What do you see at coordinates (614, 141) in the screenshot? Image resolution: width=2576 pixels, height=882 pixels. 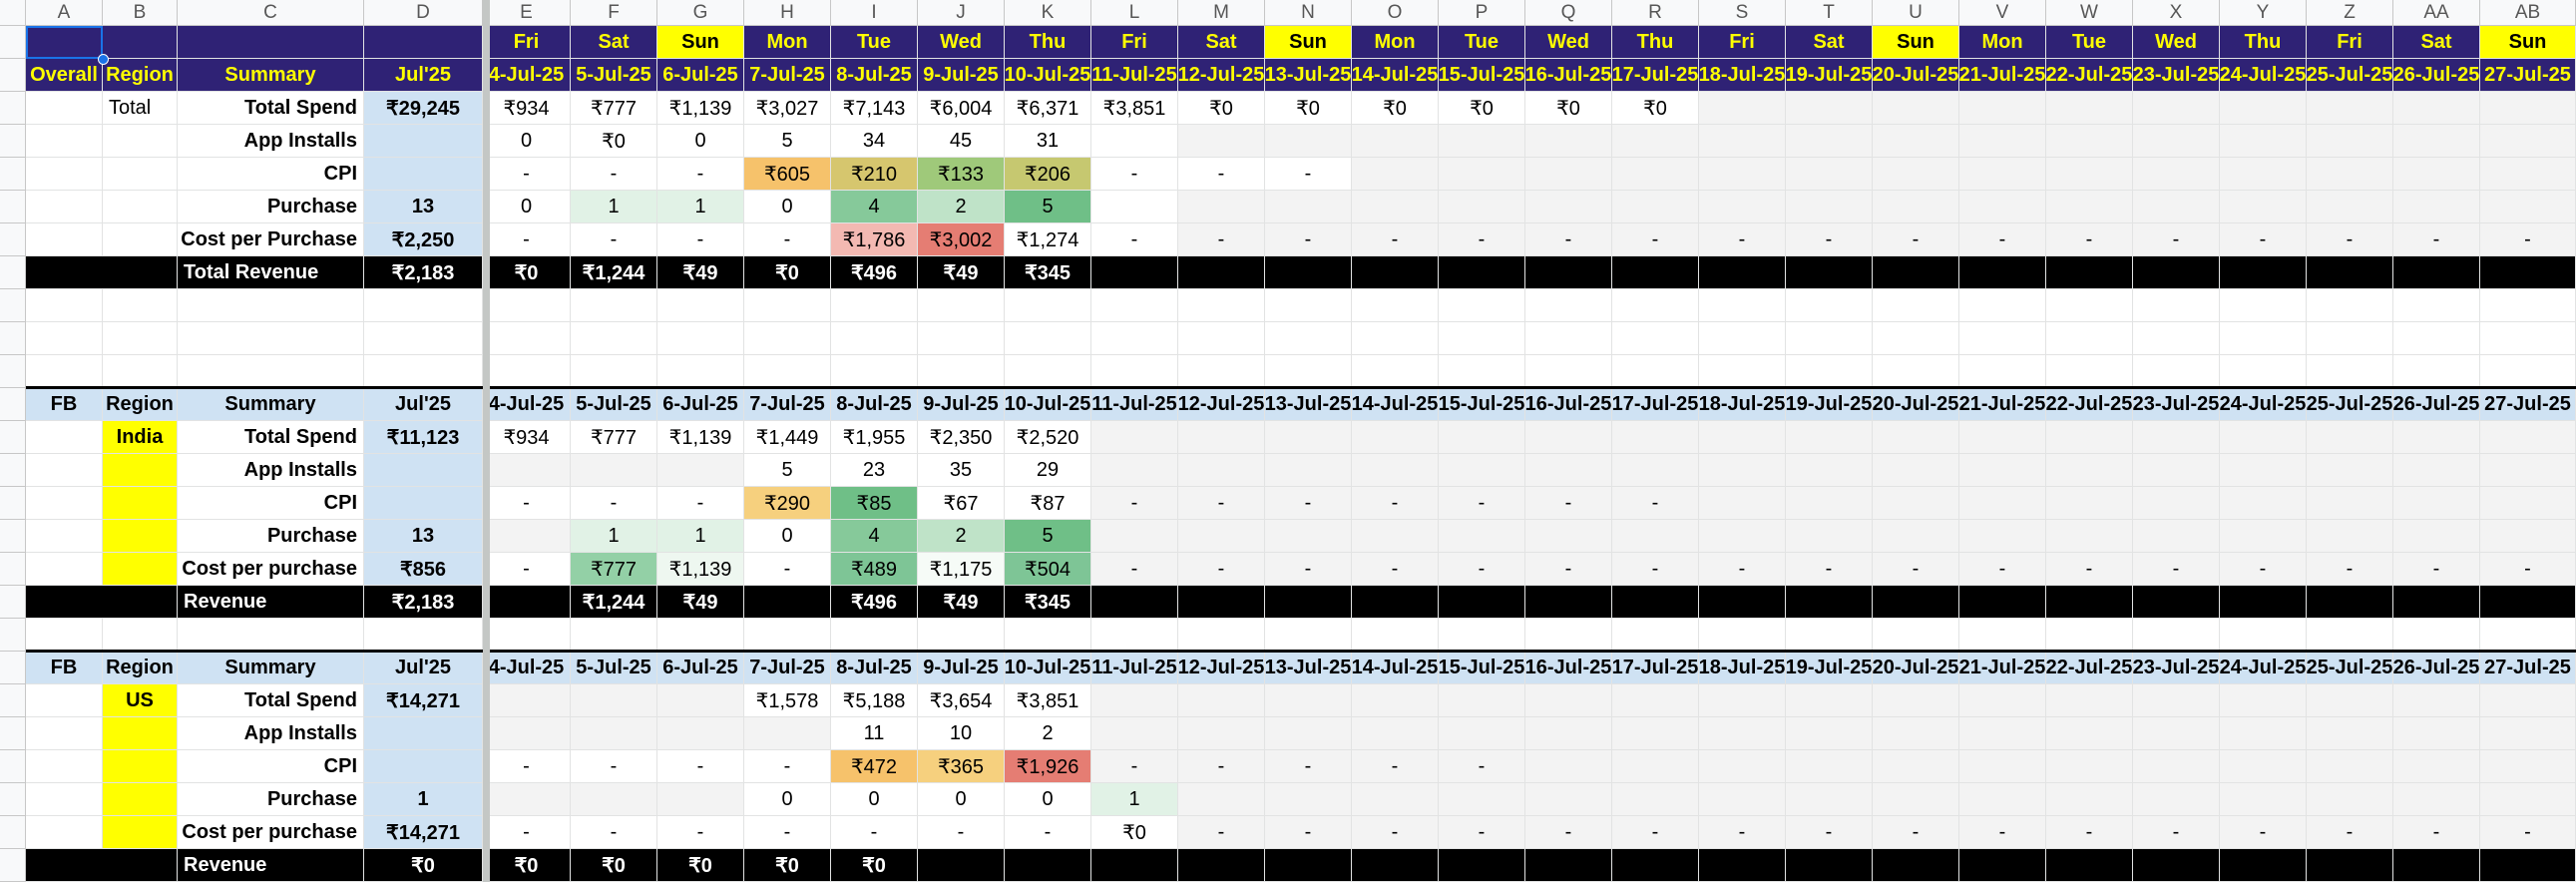 I see `data-cell: ₹0` at bounding box center [614, 141].